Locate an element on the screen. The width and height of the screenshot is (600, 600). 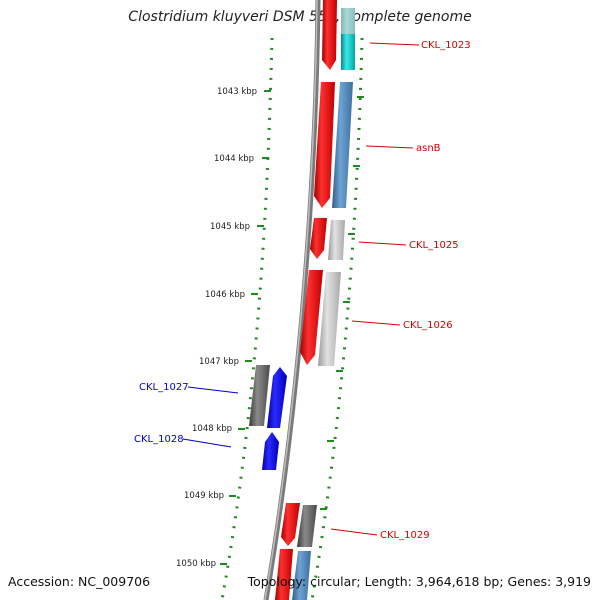
gene-partial-bottom is located at coordinates (293, 574).